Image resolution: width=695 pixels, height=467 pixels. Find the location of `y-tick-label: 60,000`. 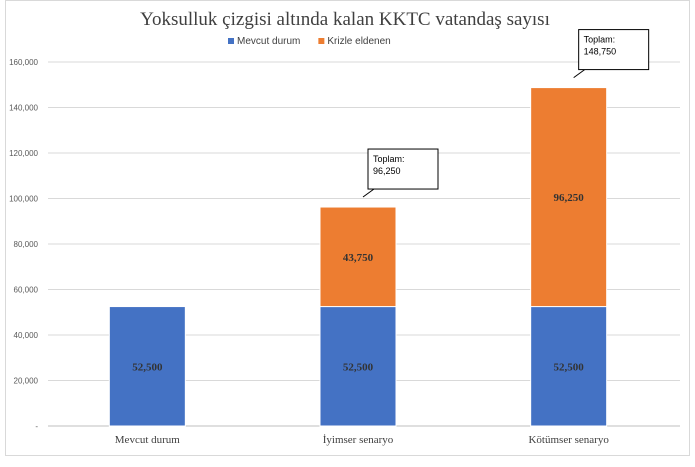

y-tick-label: 60,000 is located at coordinates (26, 290).